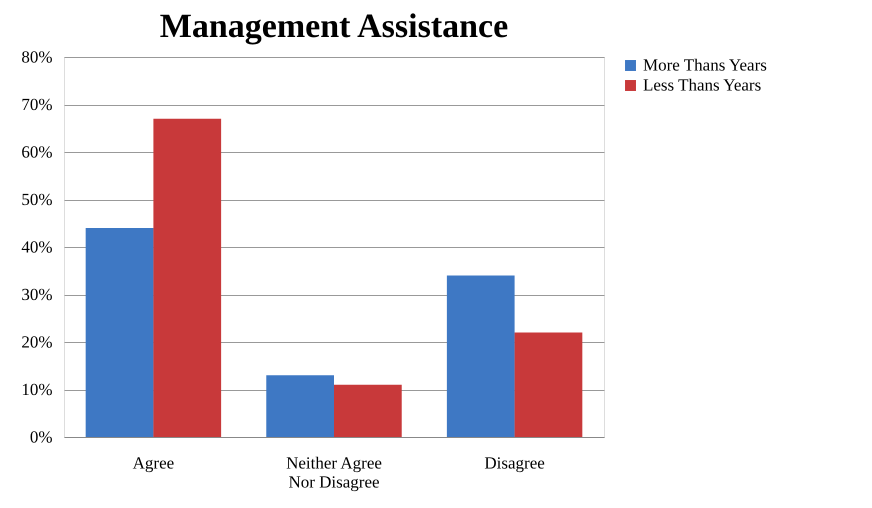 Image resolution: width=872 pixels, height=508 pixels. What do you see at coordinates (705, 65) in the screenshot?
I see `legend-label: More Thans Years` at bounding box center [705, 65].